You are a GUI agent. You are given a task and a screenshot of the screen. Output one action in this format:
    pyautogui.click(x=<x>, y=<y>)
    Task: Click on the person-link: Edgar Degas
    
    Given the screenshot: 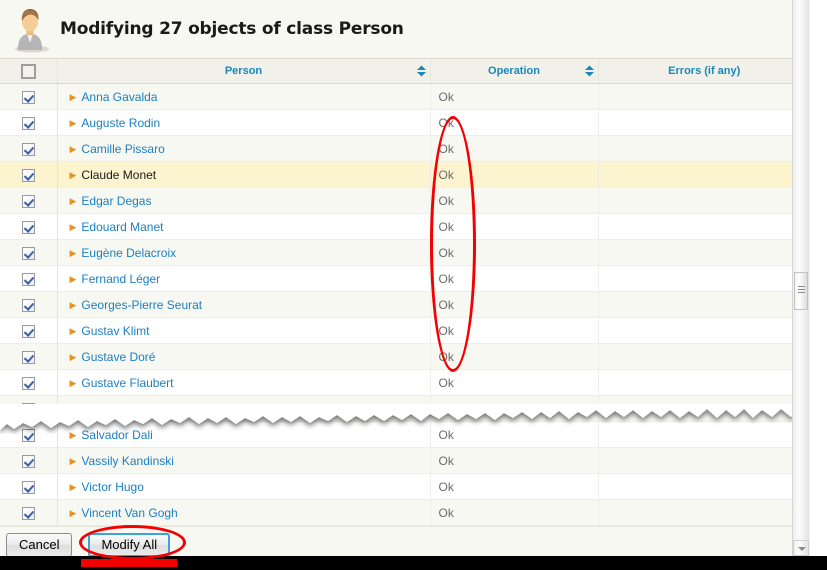 What is the action you would take?
    pyautogui.click(x=116, y=200)
    